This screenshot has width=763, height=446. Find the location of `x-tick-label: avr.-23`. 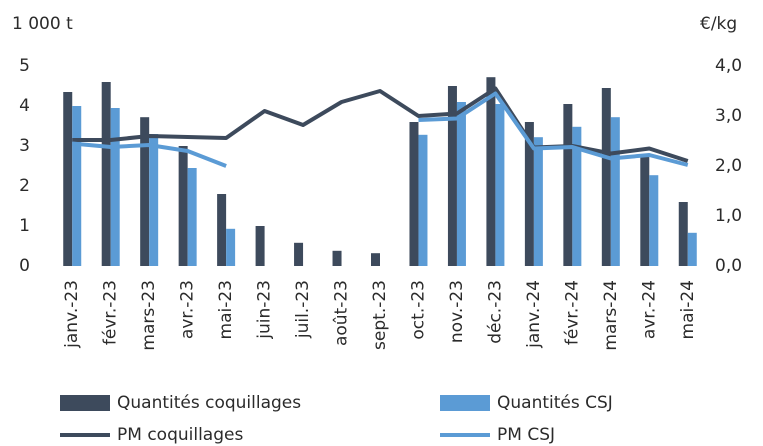

x-tick-label: avr.-23 is located at coordinates (188, 309).